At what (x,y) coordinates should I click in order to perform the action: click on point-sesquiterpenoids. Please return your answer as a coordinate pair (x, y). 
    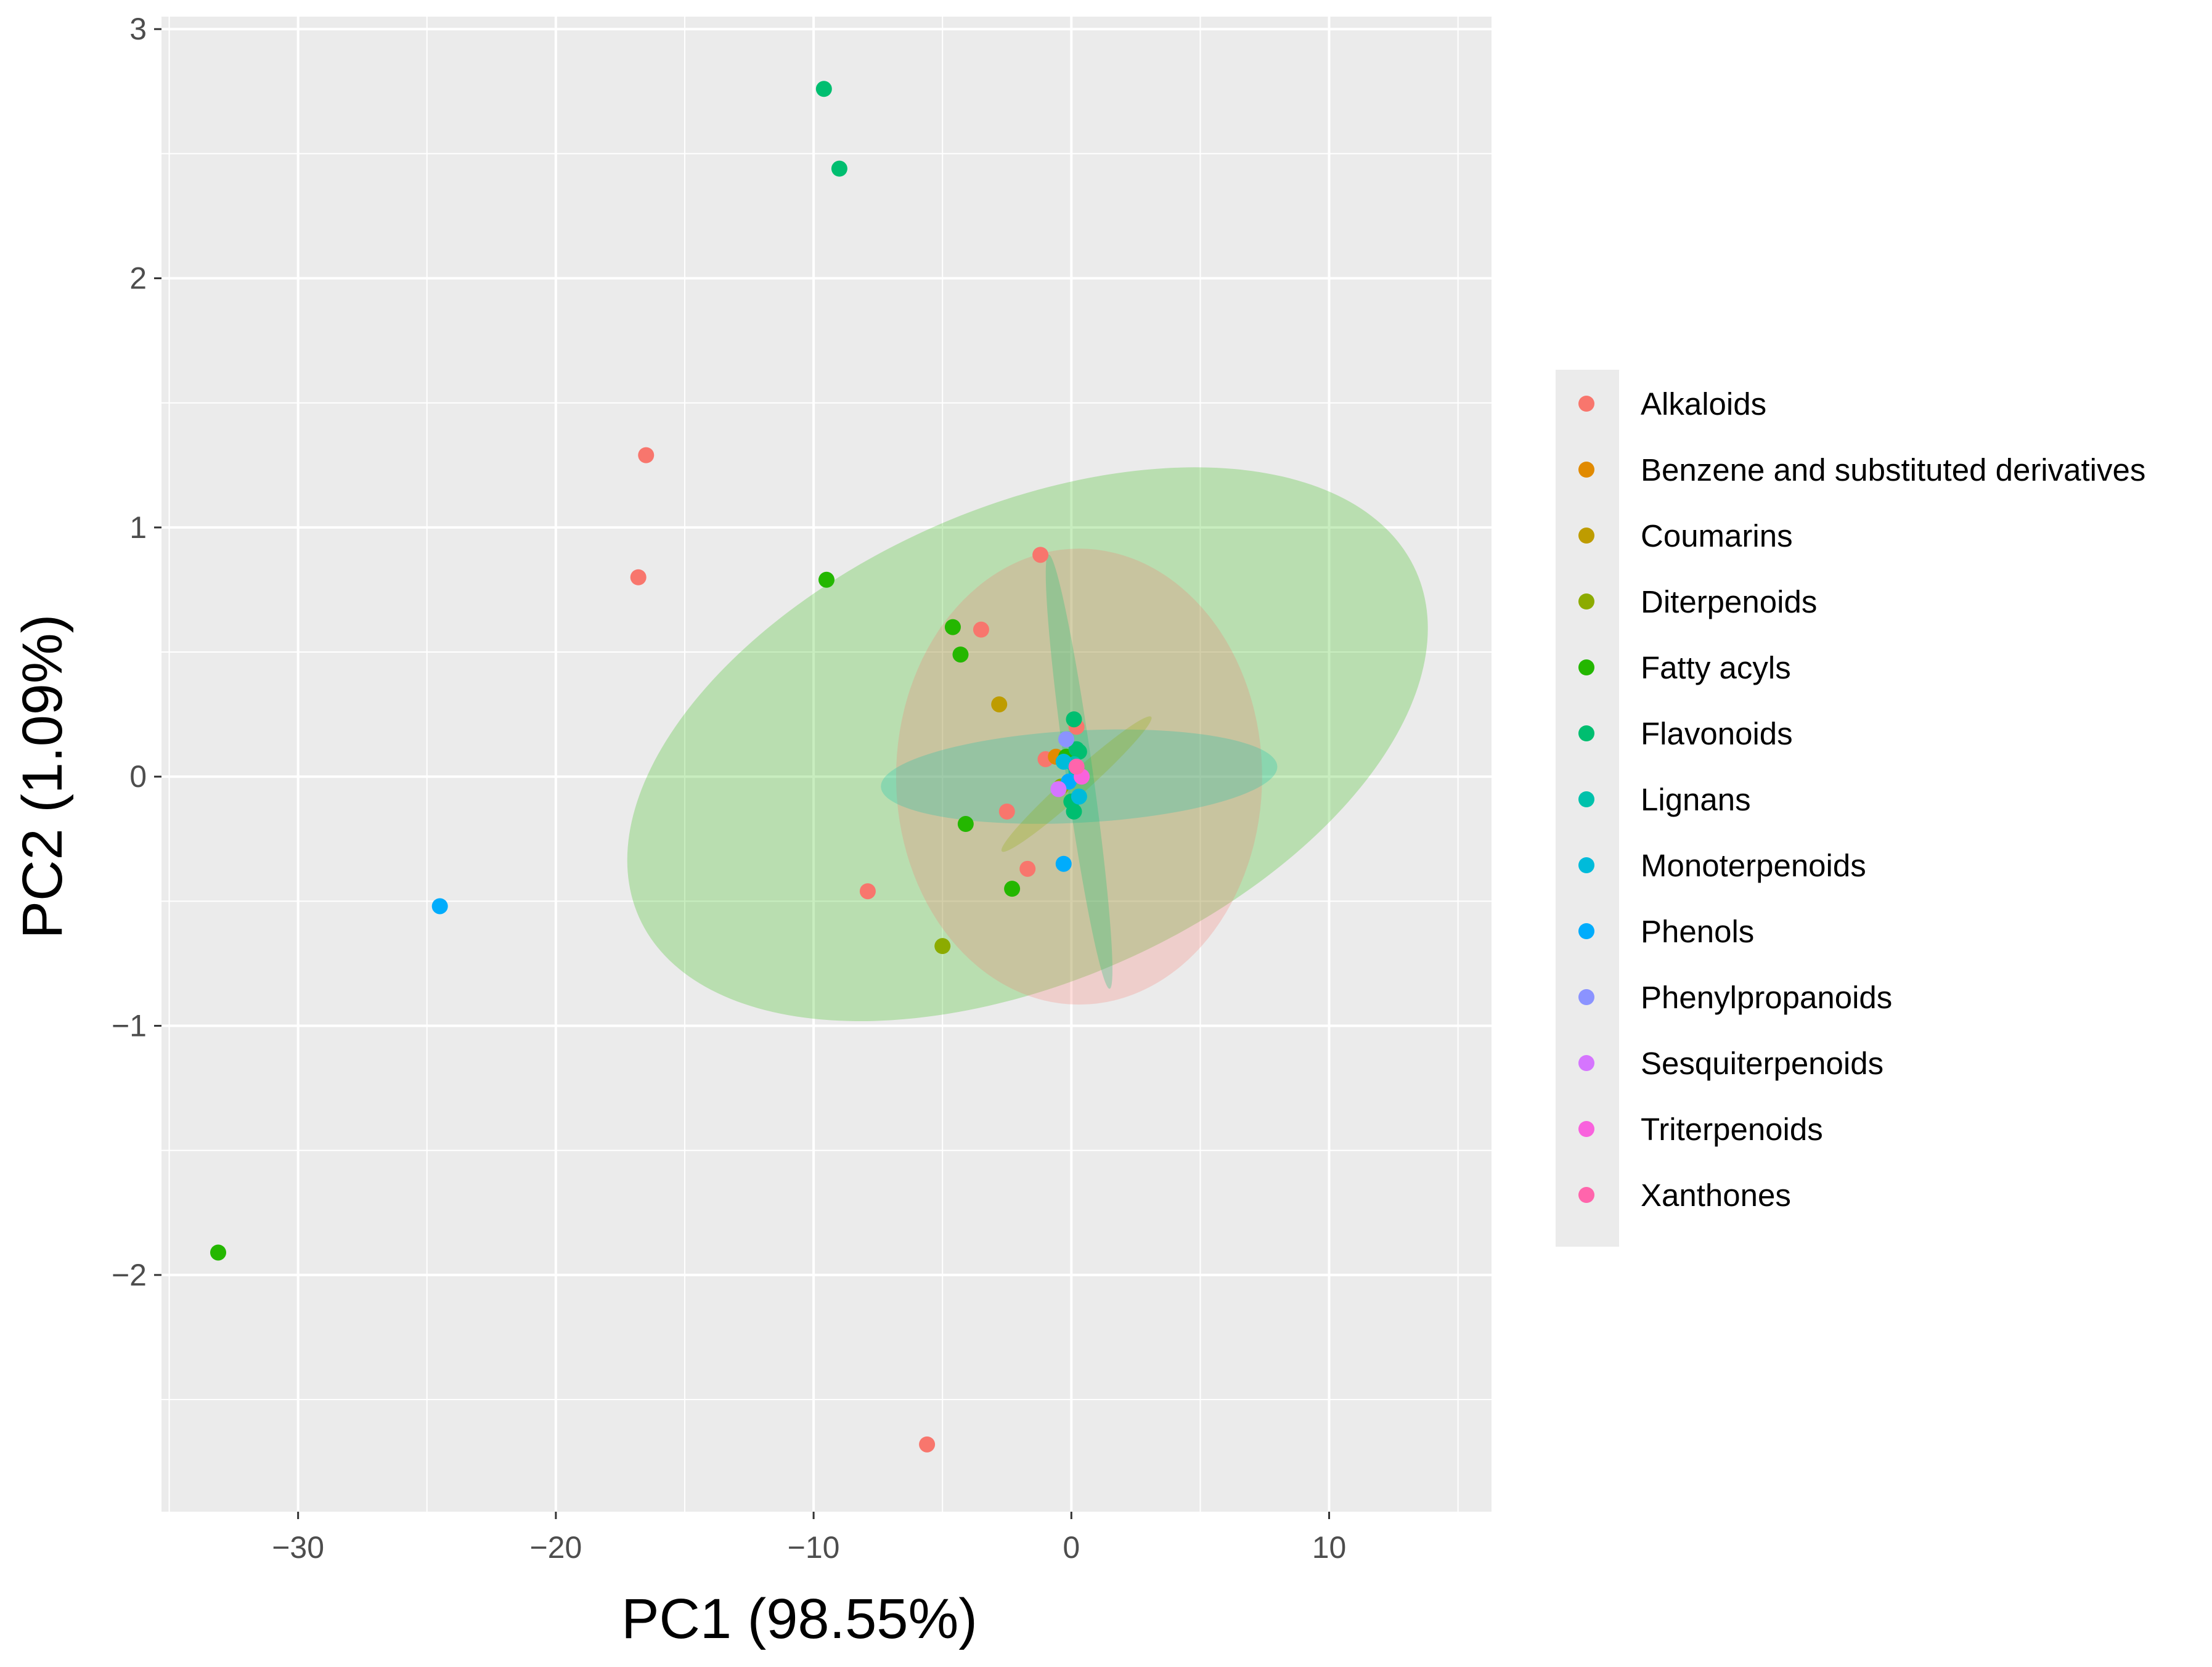
    Looking at the image, I should click on (1059, 789).